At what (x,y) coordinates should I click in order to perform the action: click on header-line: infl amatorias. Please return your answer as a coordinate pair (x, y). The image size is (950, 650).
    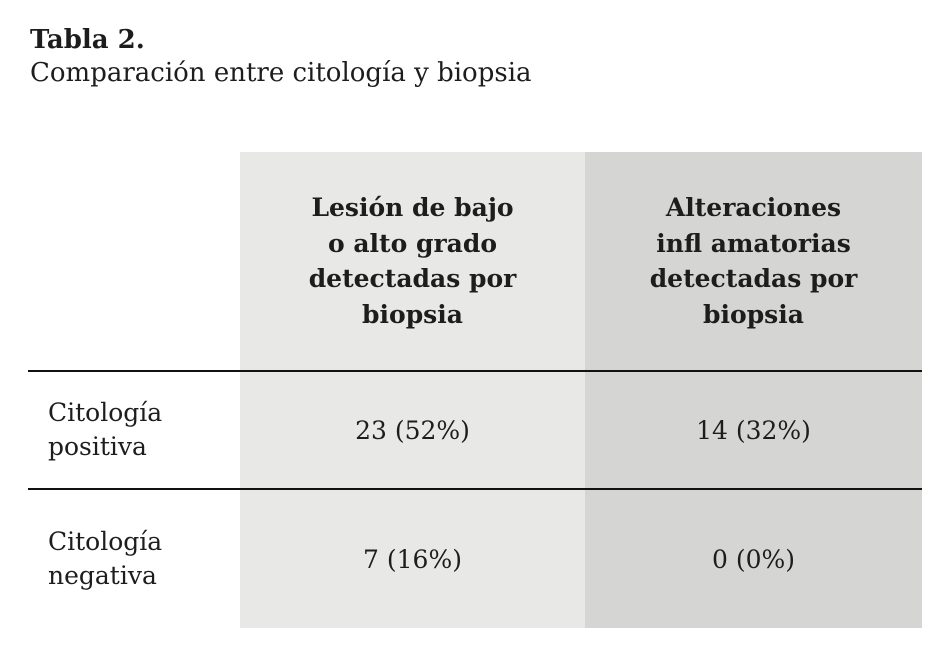
    Looking at the image, I should click on (753, 243).